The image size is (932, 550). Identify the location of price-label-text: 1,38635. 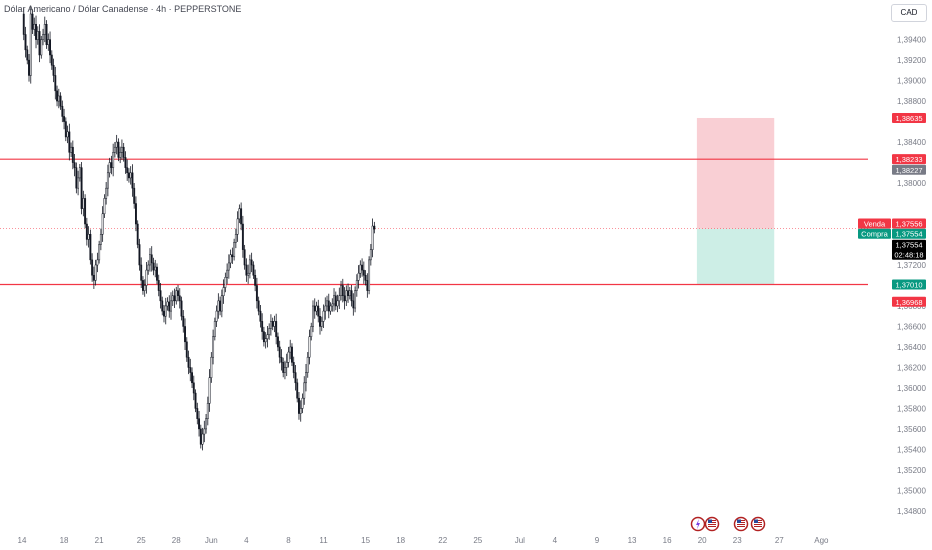
(908, 118).